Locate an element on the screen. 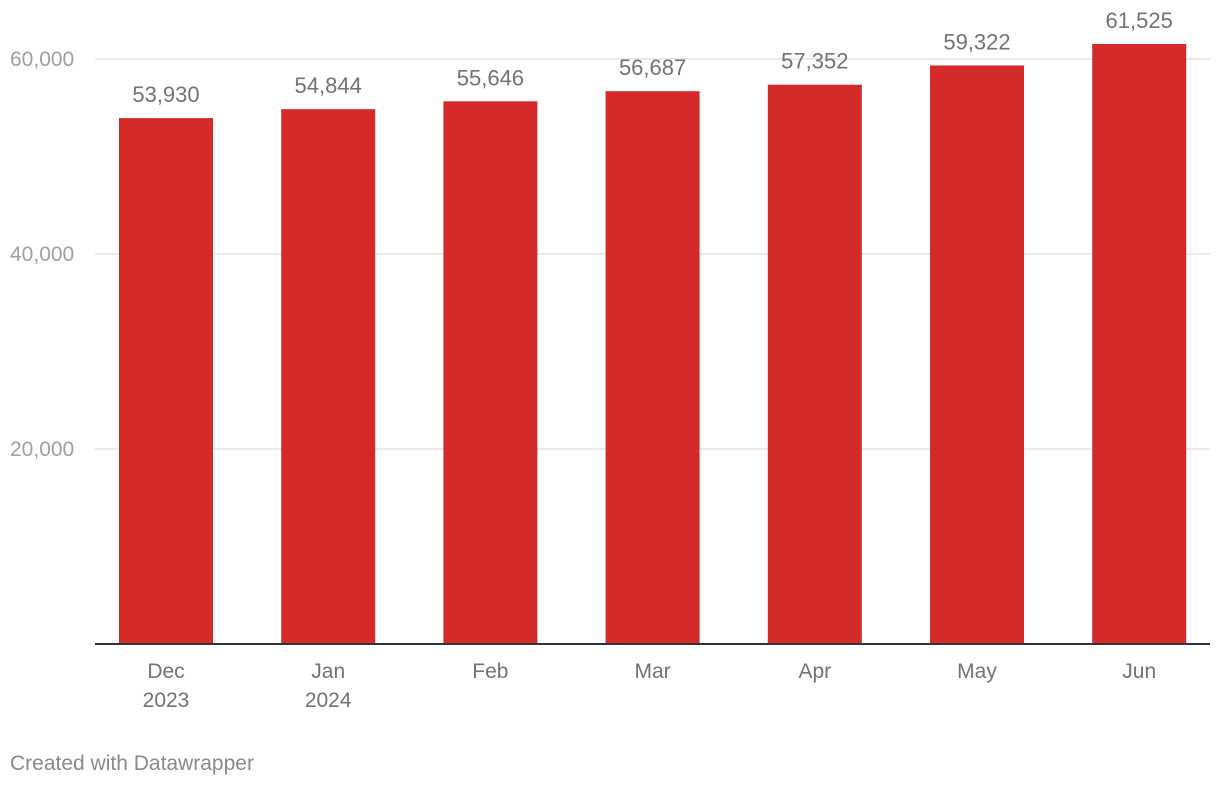  value-label: 54,844 is located at coordinates (328, 85).